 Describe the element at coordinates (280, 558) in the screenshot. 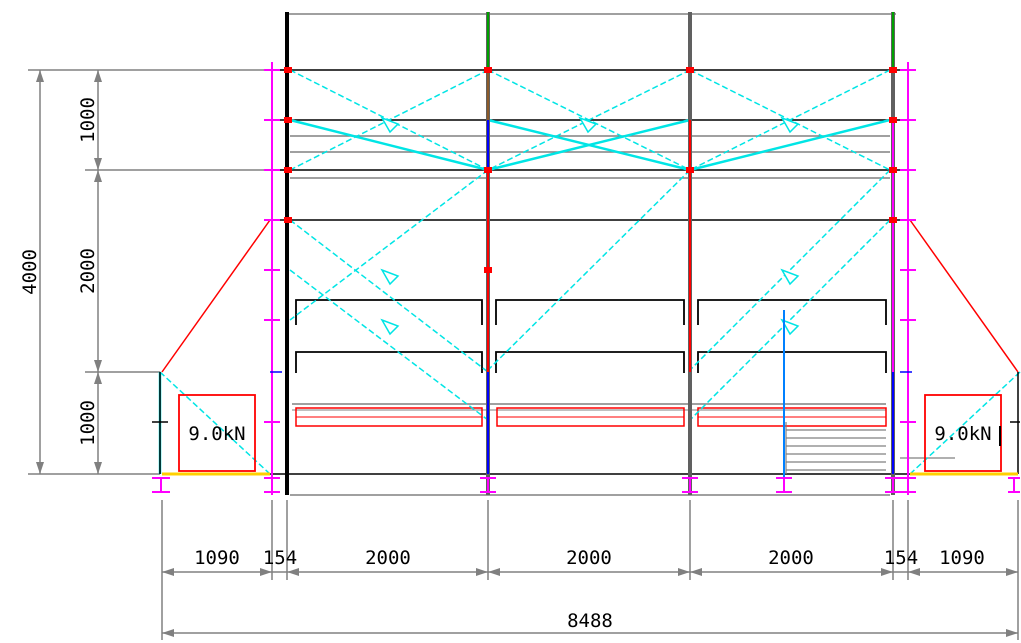

I see `dim-left-gap: 154` at that location.